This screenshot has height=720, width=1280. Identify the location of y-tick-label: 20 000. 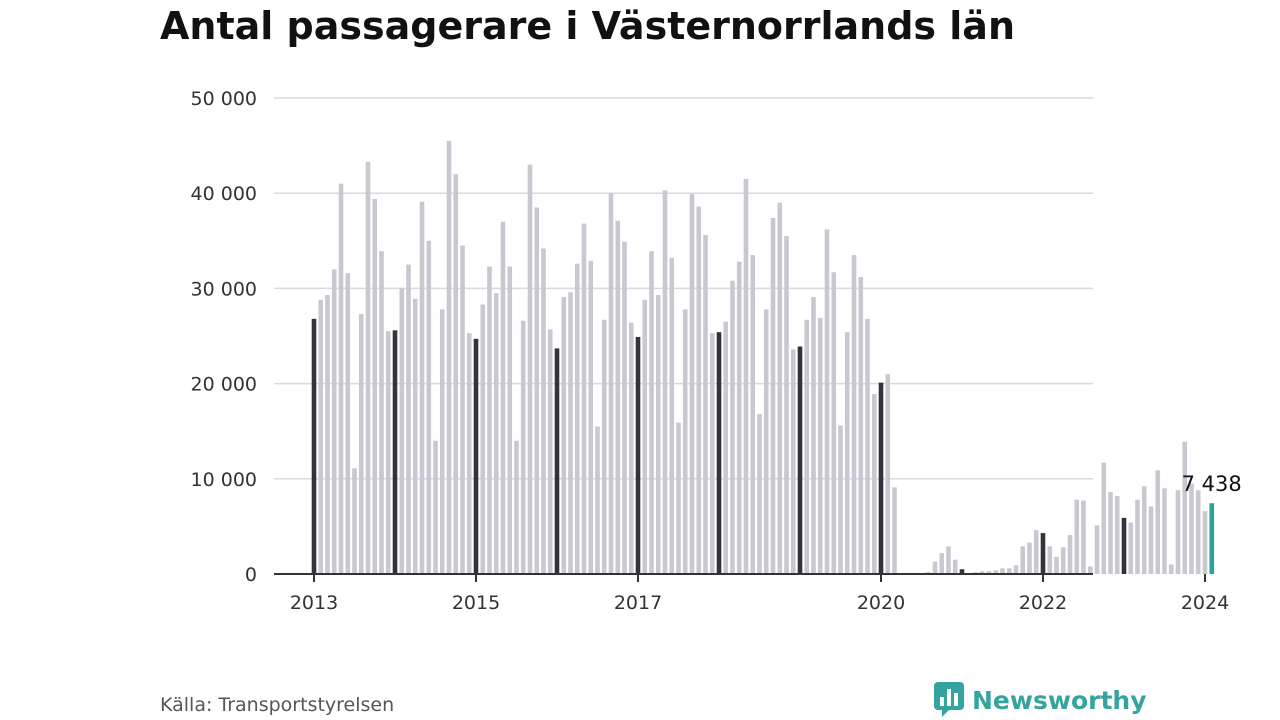
(224, 385).